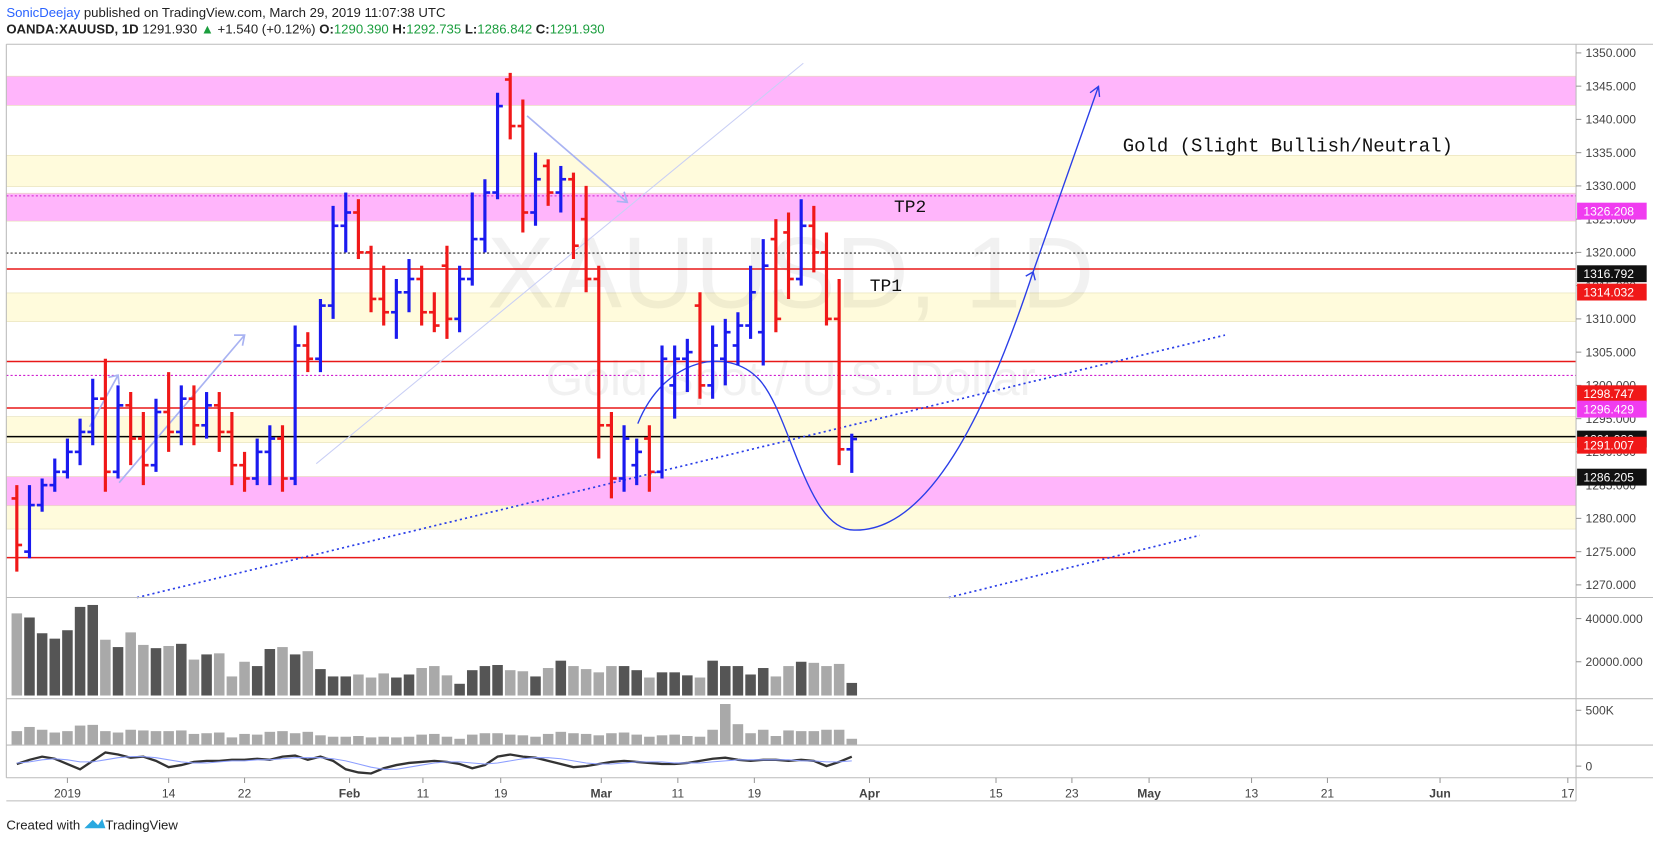 Image resolution: width=1653 pixels, height=842 pixels. I want to click on price-label: 1316.792, so click(1608, 274).